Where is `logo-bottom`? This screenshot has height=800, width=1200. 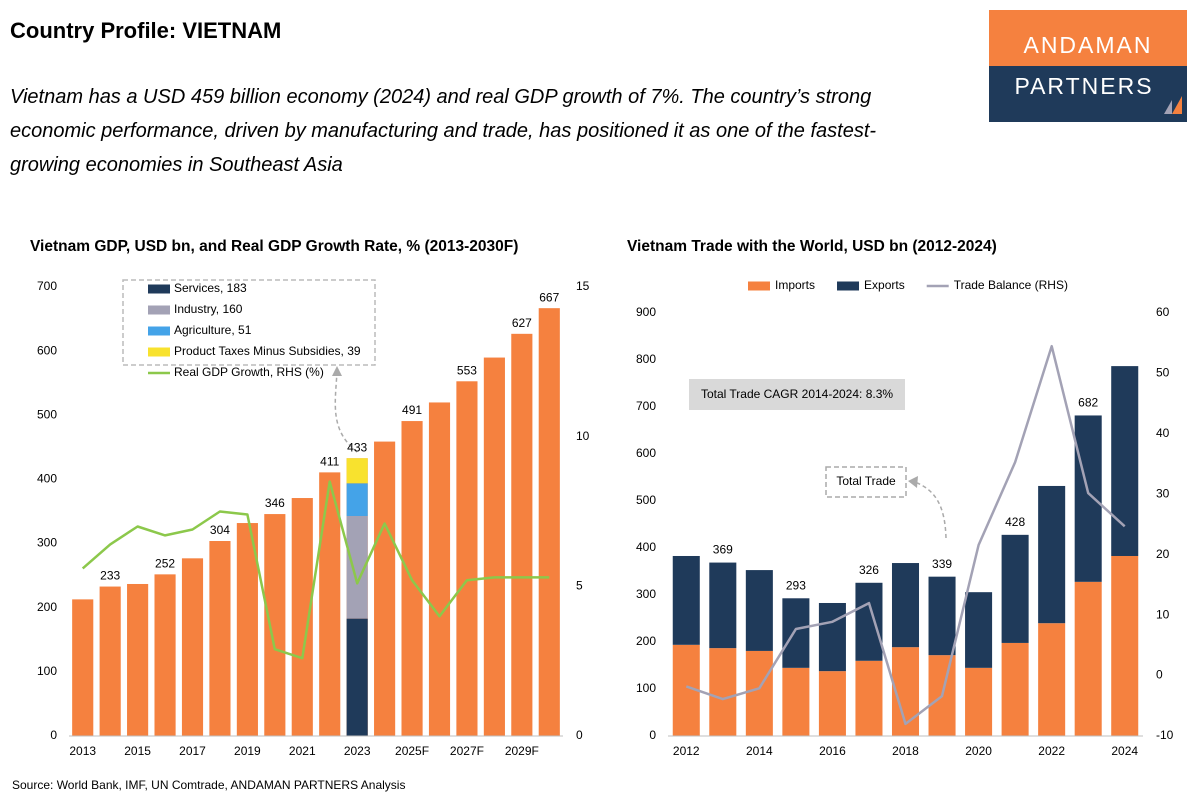 logo-bottom is located at coordinates (1088, 94).